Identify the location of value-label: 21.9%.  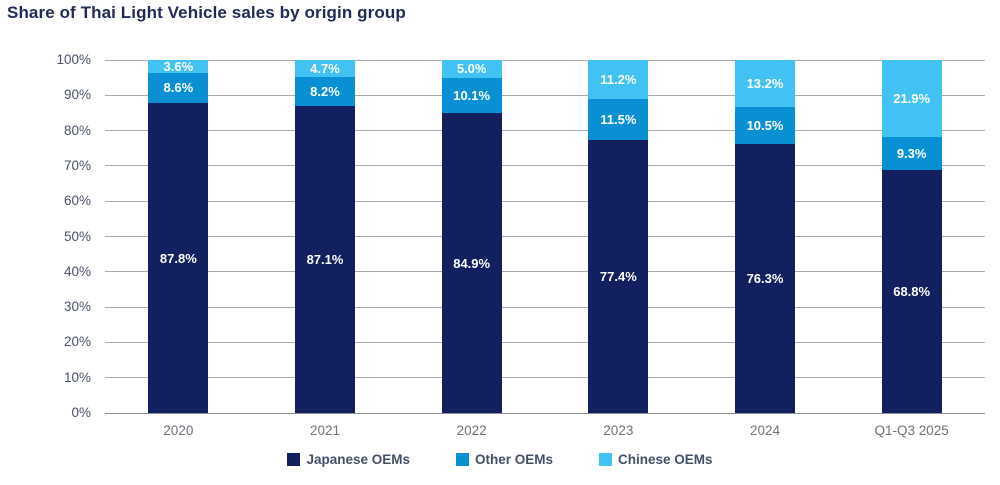
(912, 99).